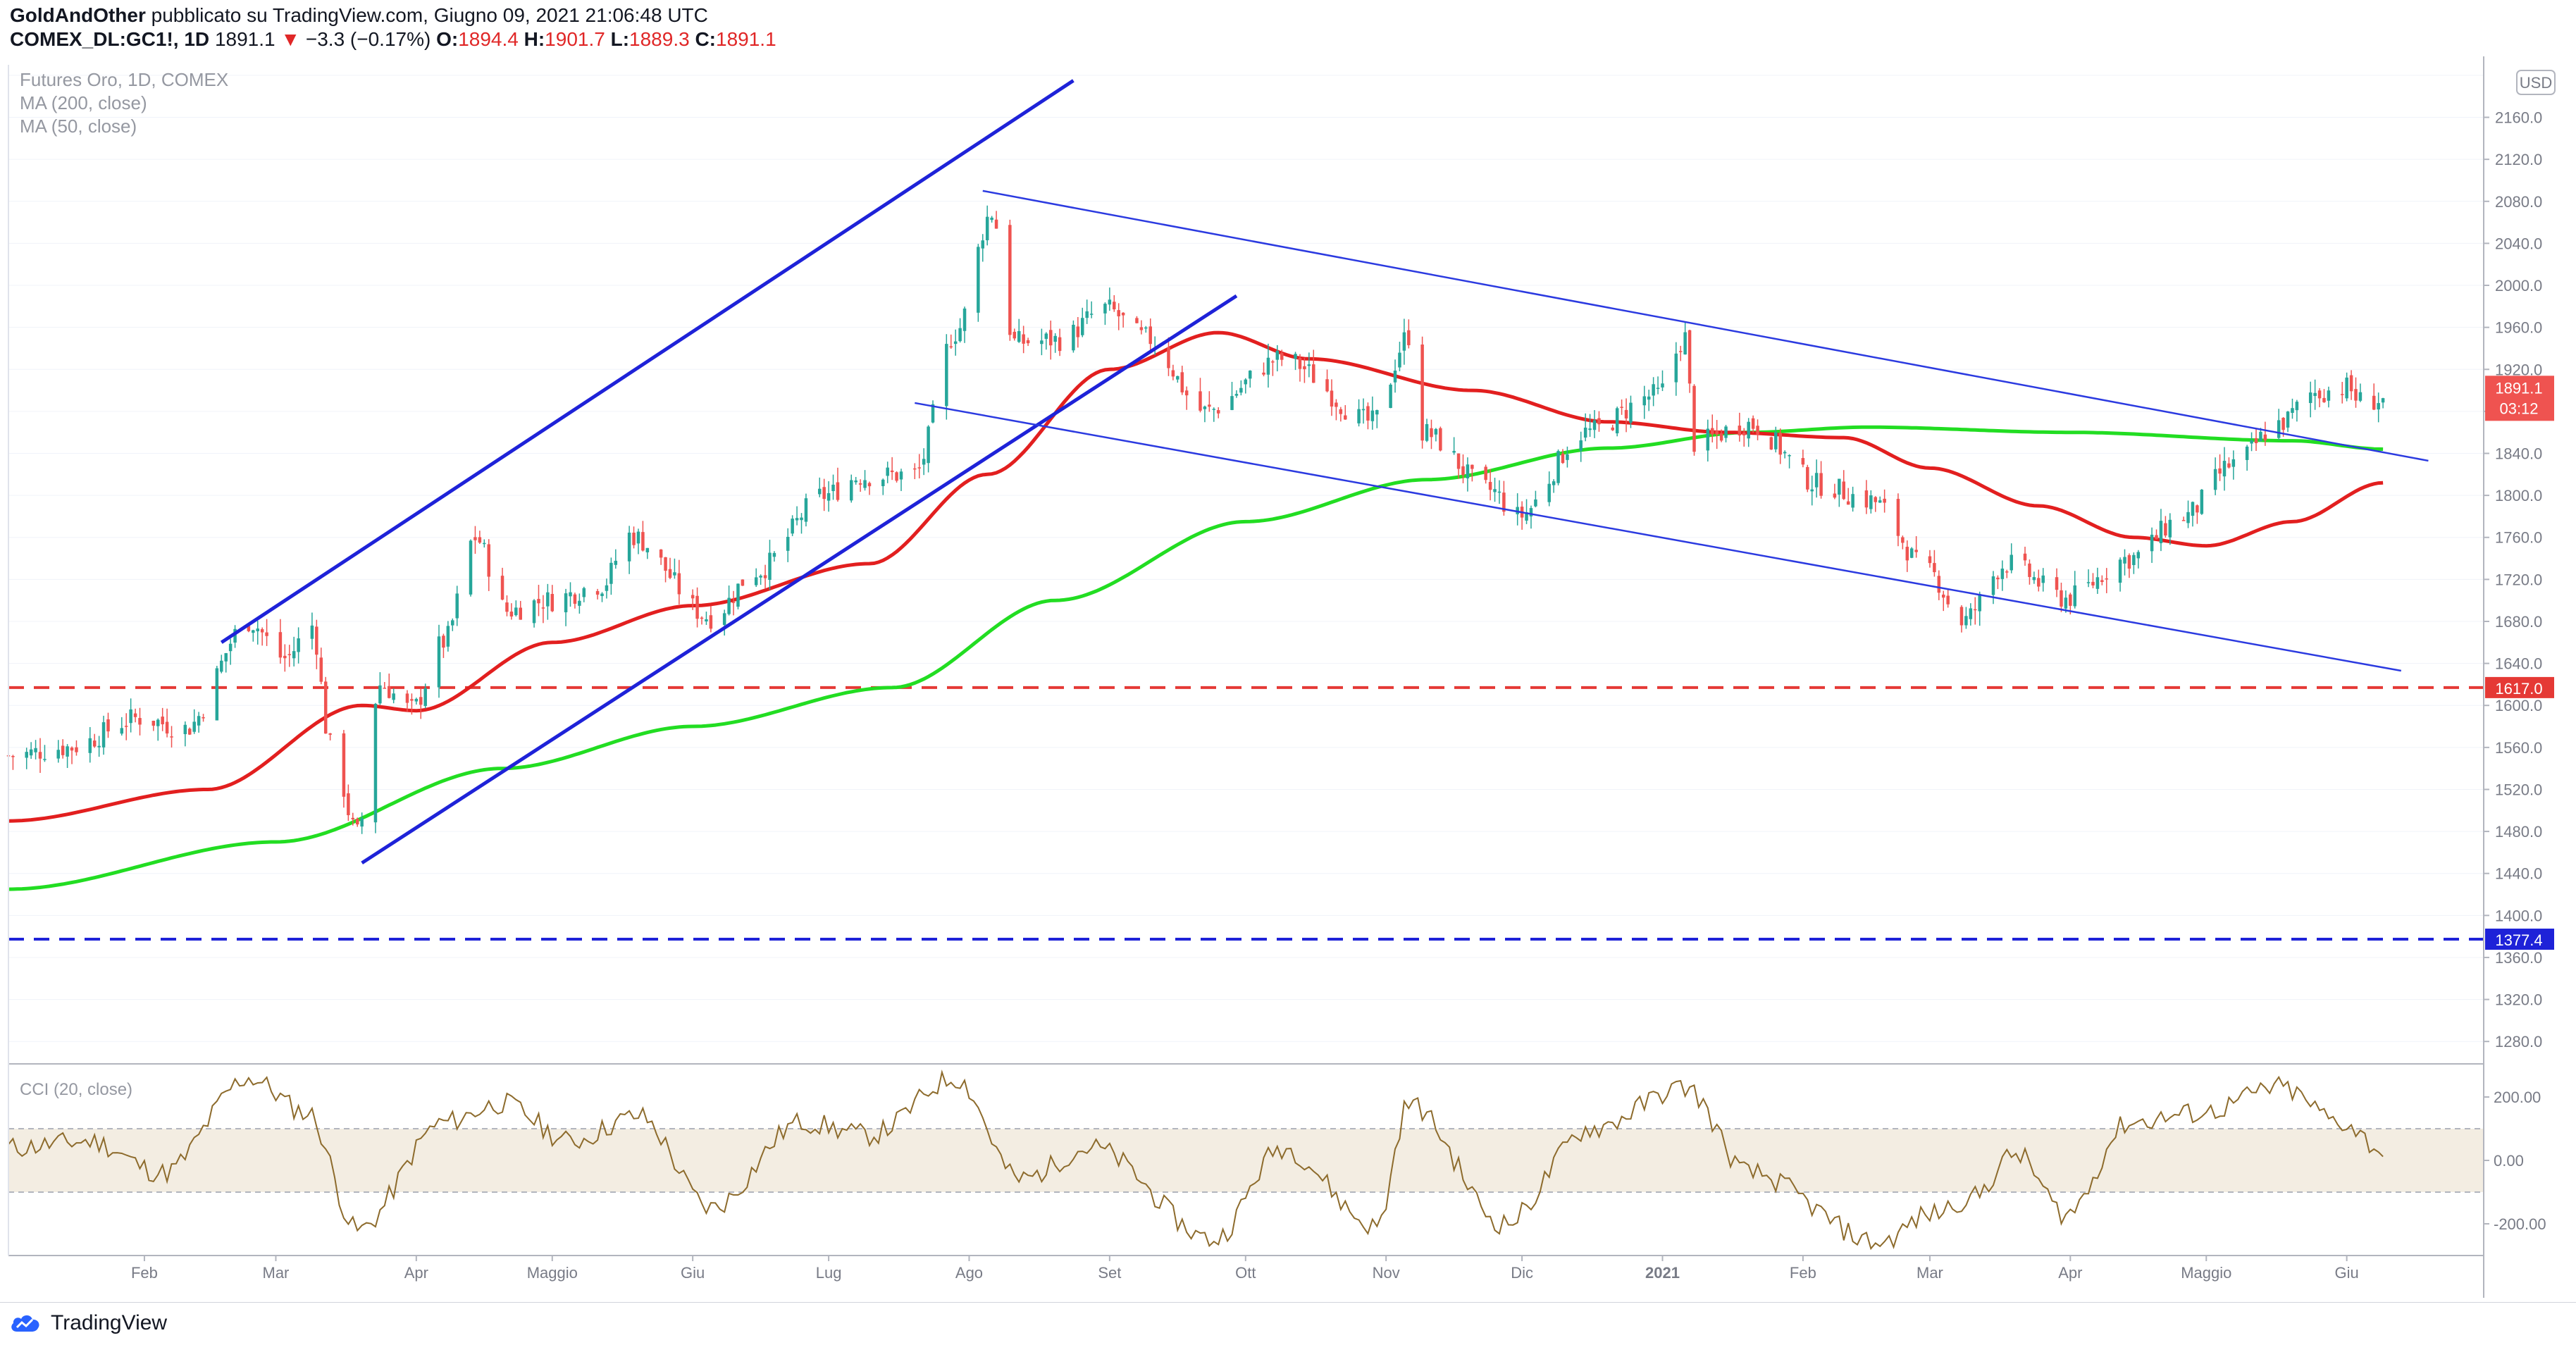 This screenshot has width=2576, height=1345. What do you see at coordinates (746, 39) in the screenshot?
I see `close-value: 1891.1` at bounding box center [746, 39].